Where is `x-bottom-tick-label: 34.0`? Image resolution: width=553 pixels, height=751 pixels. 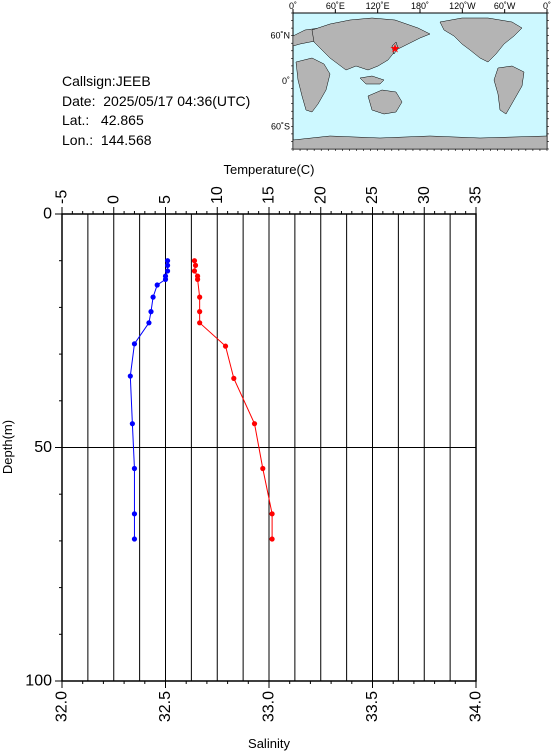
x-bottom-tick-label: 34.0 is located at coordinates (476, 706).